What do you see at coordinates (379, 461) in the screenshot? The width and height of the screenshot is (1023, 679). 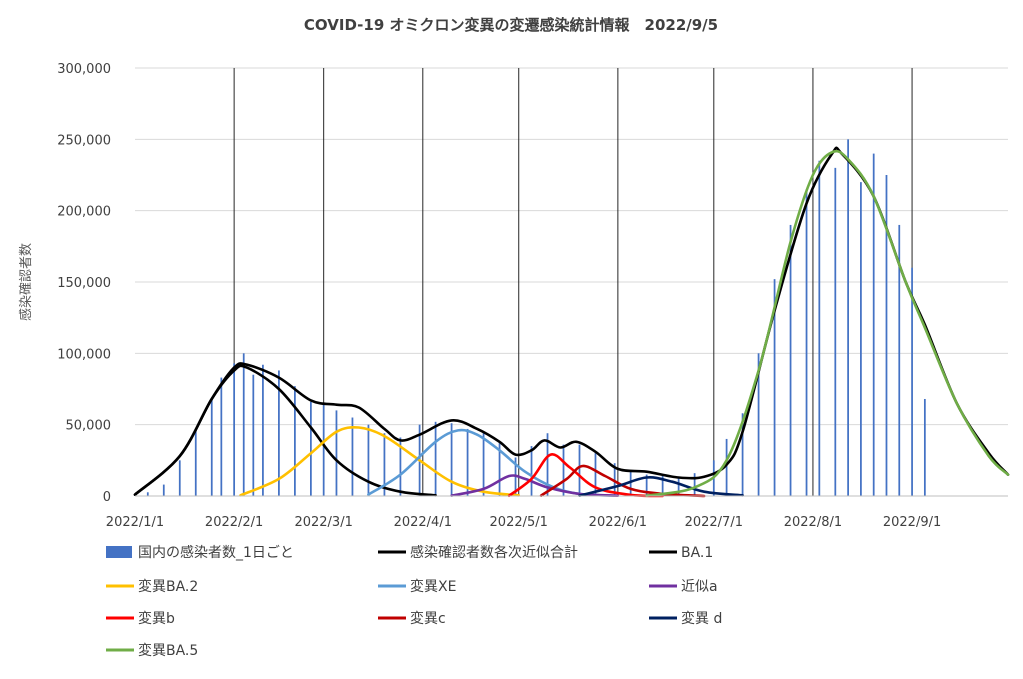 I see `series-line-変異BA.2` at bounding box center [379, 461].